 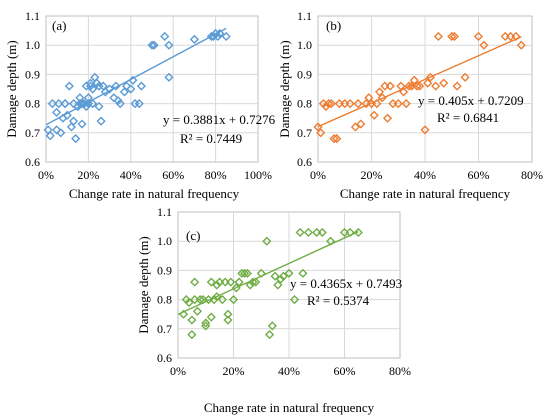 What do you see at coordinates (268, 273) in the screenshot?
I see `trendline` at bounding box center [268, 273].